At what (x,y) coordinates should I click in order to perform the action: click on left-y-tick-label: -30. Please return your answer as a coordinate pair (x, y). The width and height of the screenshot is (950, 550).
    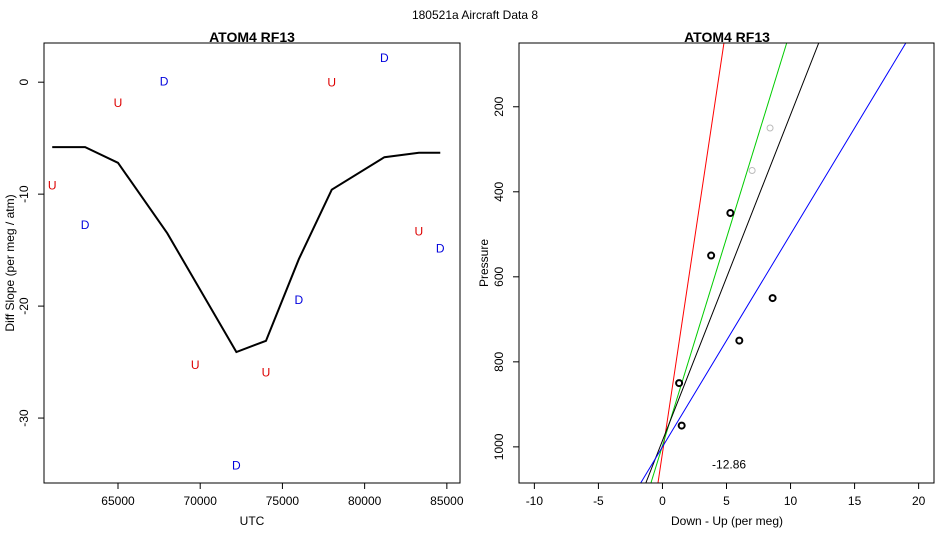
    Looking at the image, I should click on (24, 418).